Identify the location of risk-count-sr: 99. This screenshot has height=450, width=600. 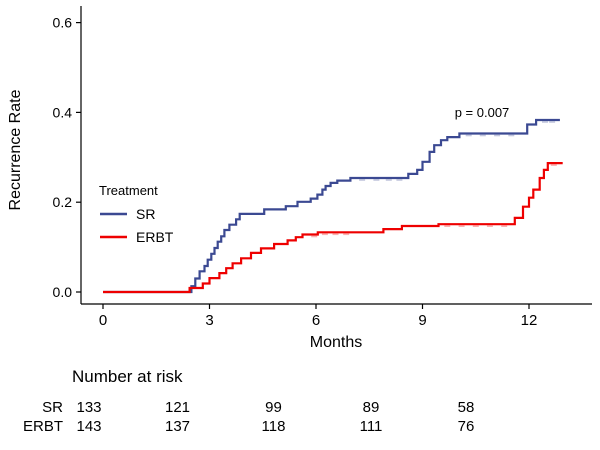
(273, 407).